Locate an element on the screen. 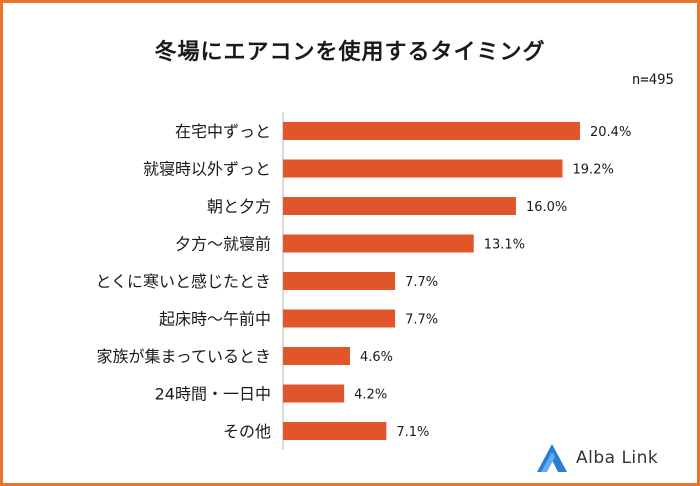 This screenshot has width=700, height=486. value-label: 4.6% is located at coordinates (376, 357).